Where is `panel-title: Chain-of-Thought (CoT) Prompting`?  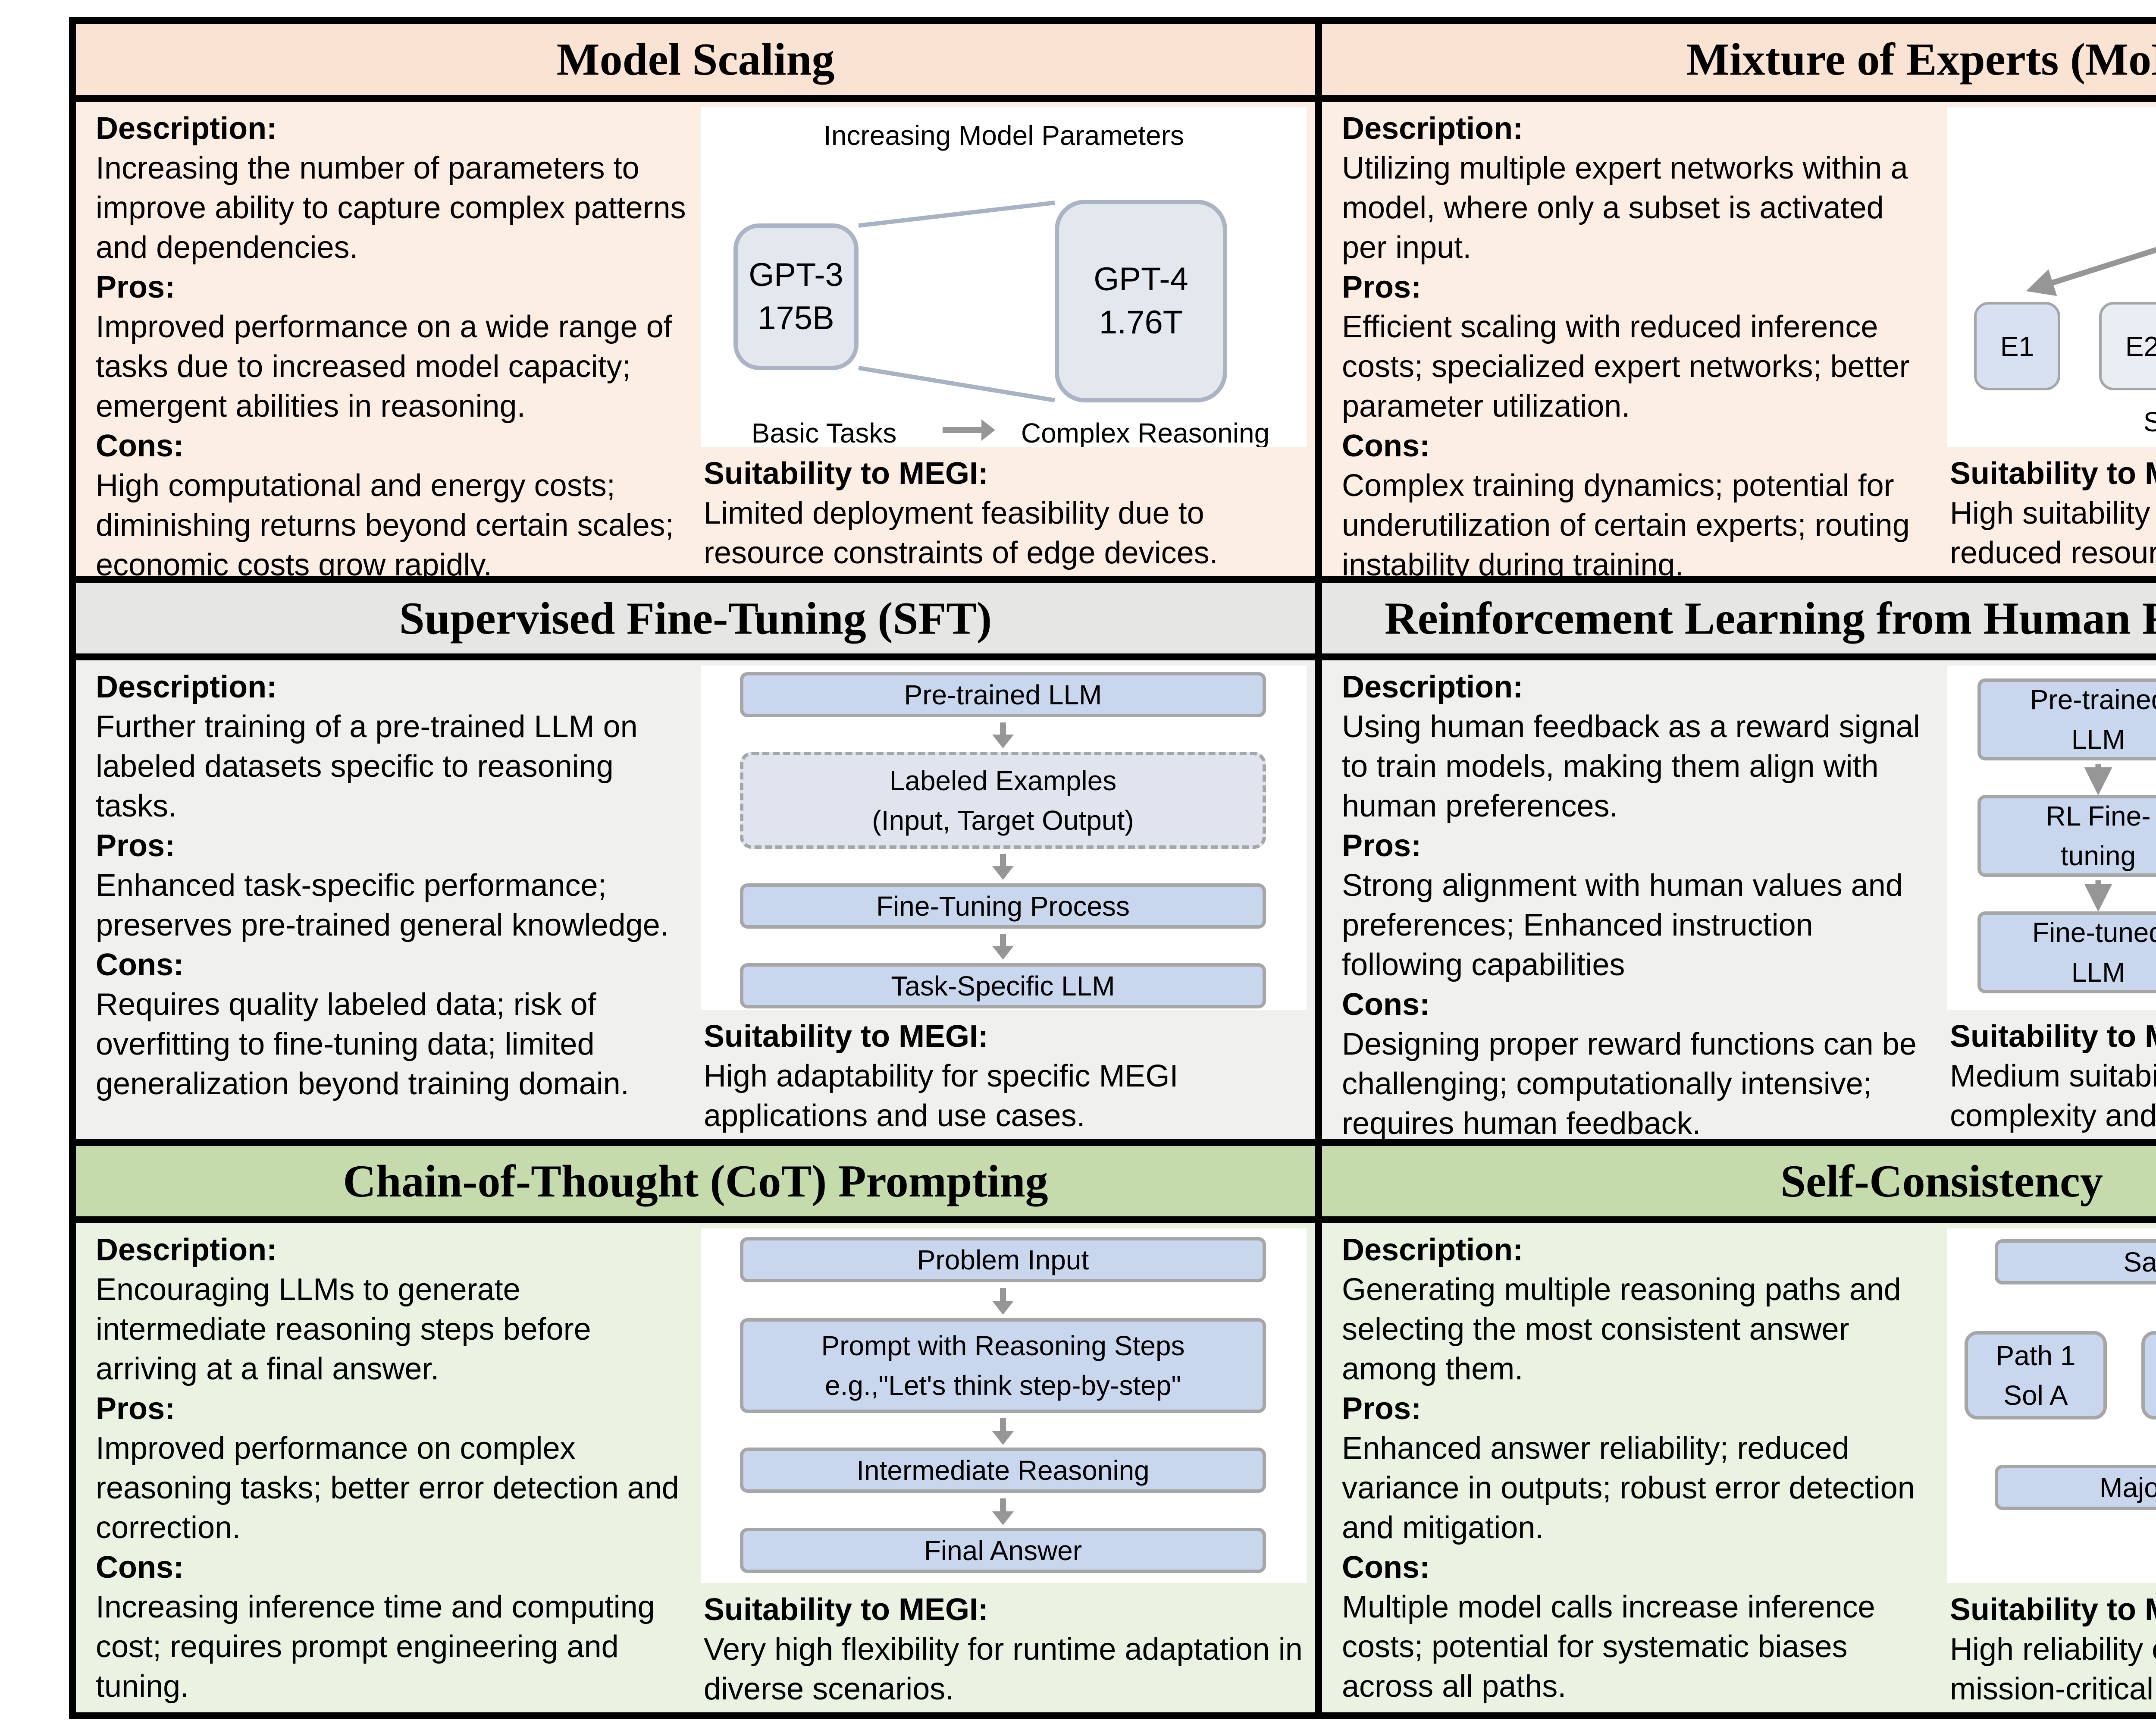
panel-title: Chain-of-Thought (CoT) Prompting is located at coordinates (695, 1181).